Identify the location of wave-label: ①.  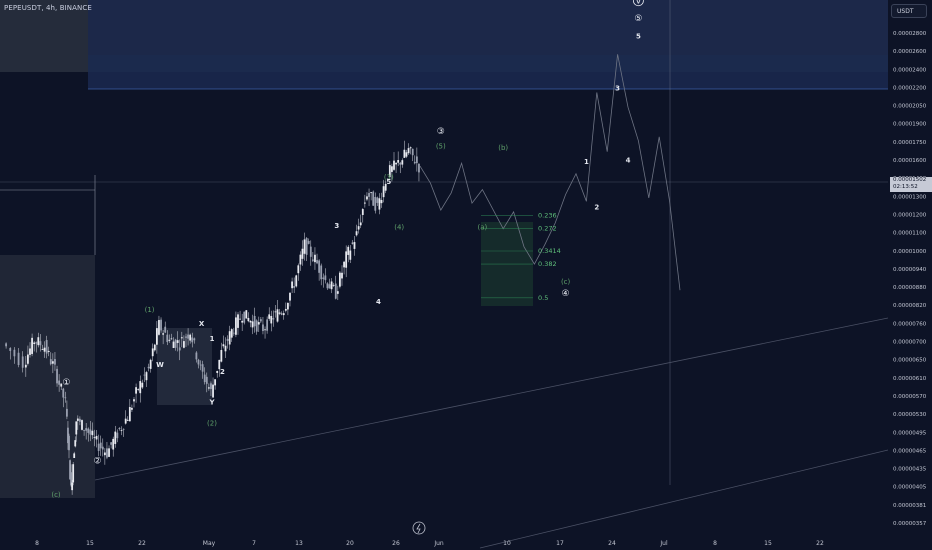
(66, 383).